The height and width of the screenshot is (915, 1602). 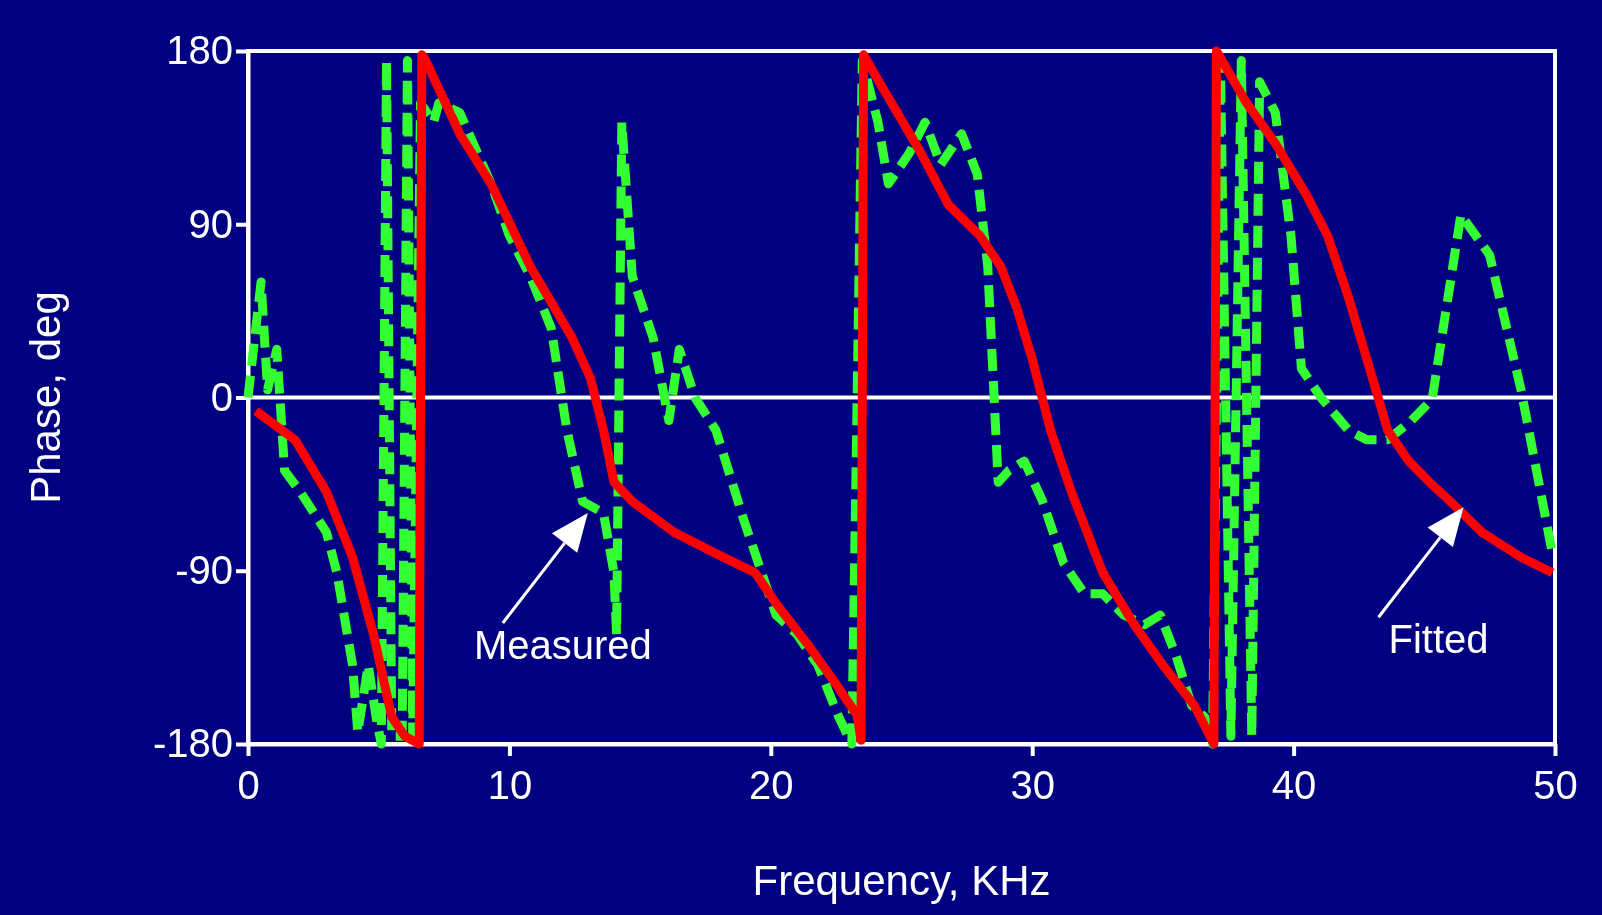 I want to click on annotation: Measured, so click(x=562, y=645).